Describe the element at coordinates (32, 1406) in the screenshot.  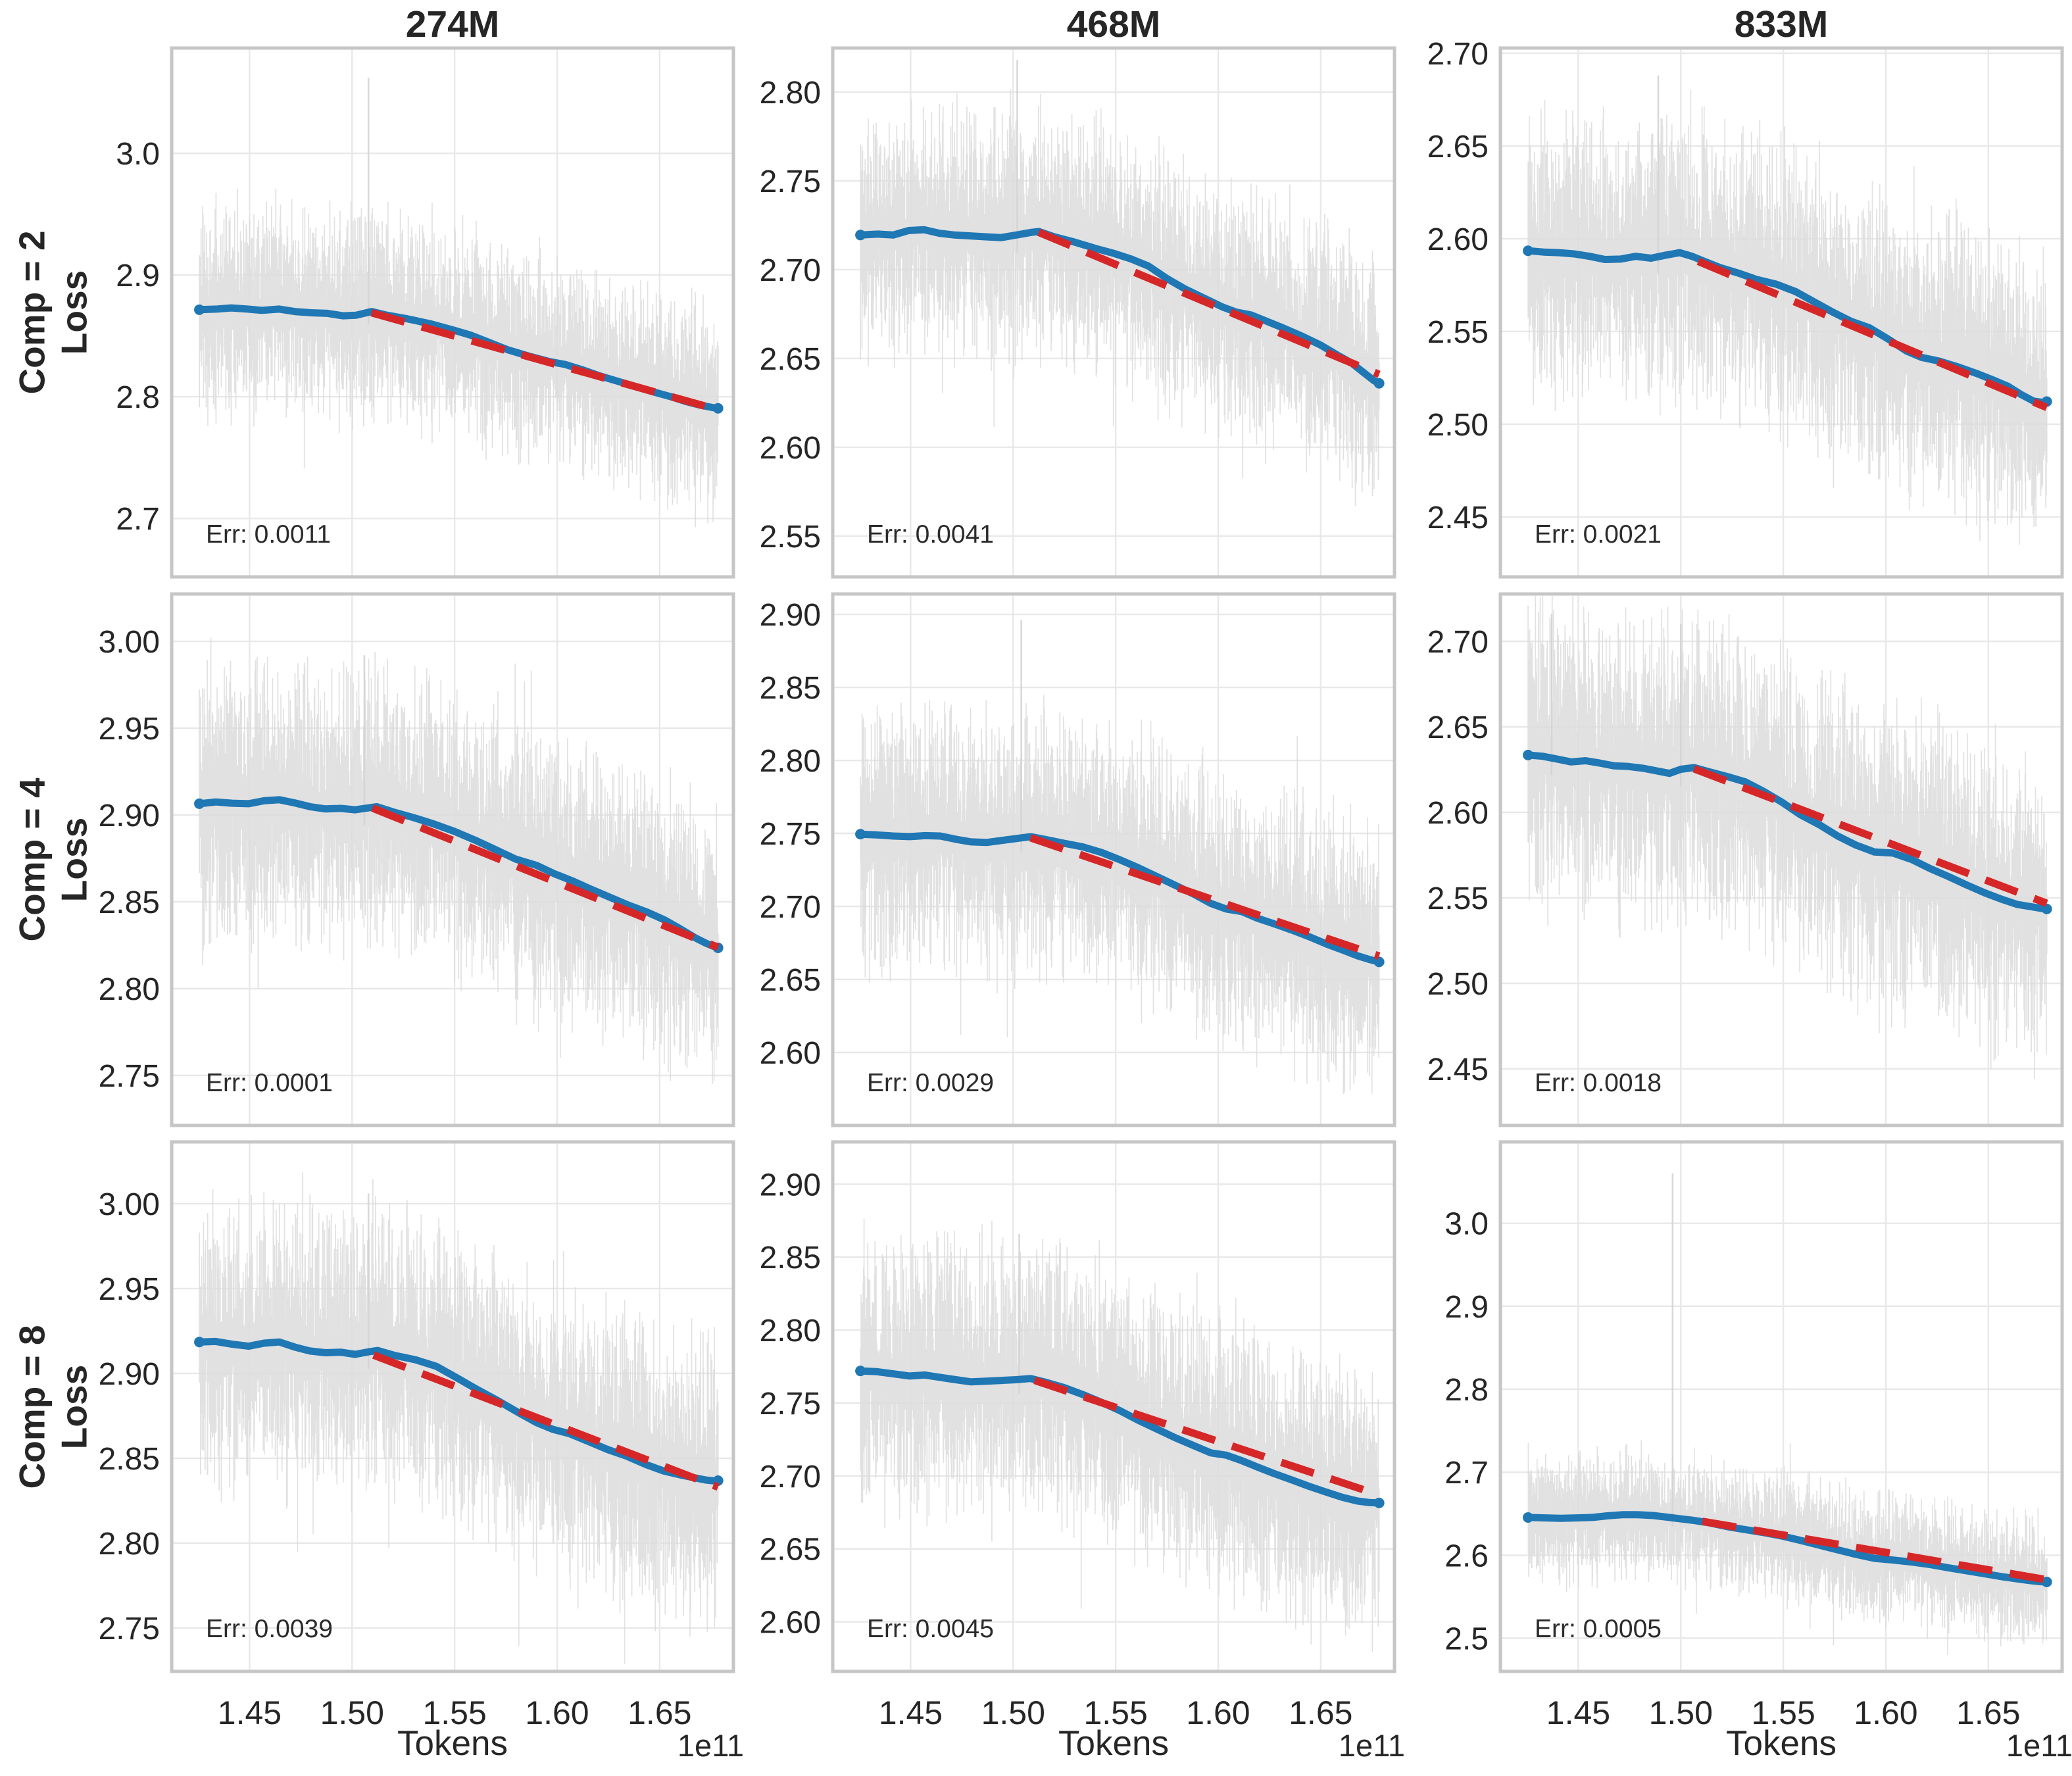
I see `row-label-line-comp: Comp = 8` at that location.